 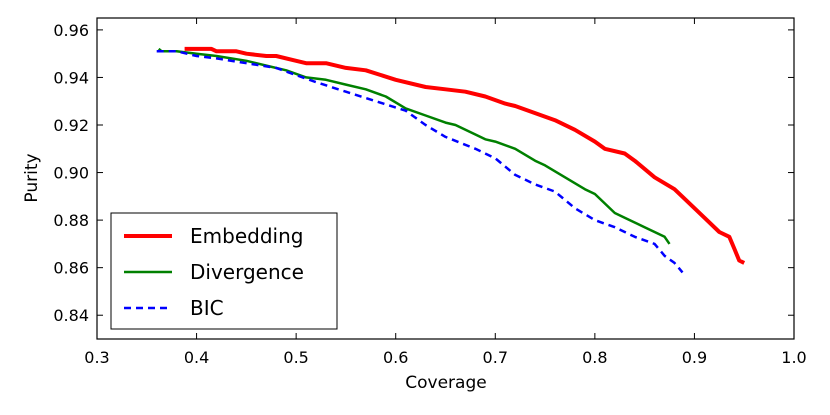 I want to click on x-tick-label: 1.0, so click(x=793, y=357).